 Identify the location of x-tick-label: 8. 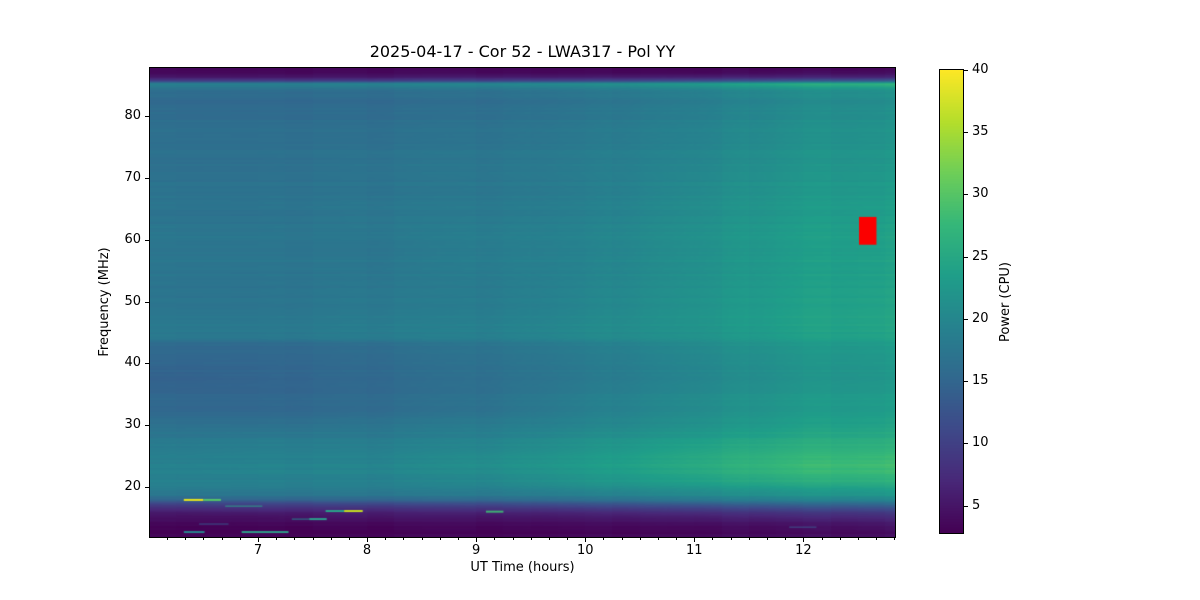
(367, 550).